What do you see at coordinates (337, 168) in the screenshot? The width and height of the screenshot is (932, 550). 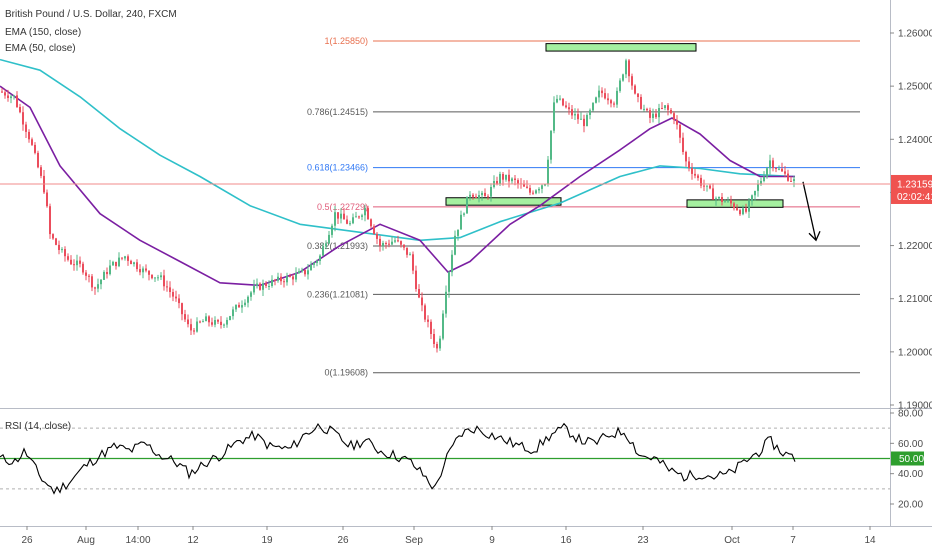 I see `fib-label: 0.618(1.23466)` at bounding box center [337, 168].